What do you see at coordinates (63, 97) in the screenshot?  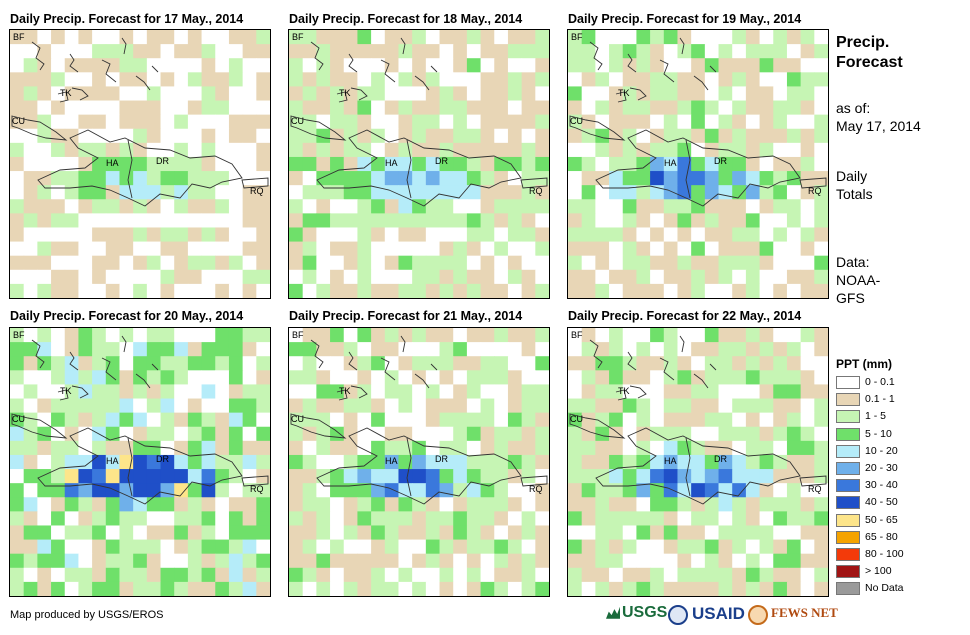 I see `bahamas-islands-outline` at bounding box center [63, 97].